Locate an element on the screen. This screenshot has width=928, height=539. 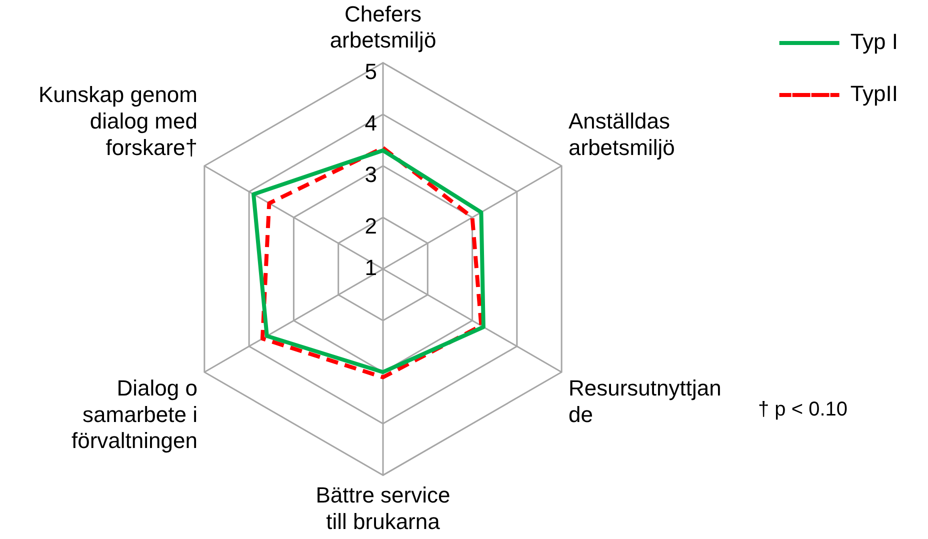
y-tick-label: 5 is located at coordinates (370, 71).